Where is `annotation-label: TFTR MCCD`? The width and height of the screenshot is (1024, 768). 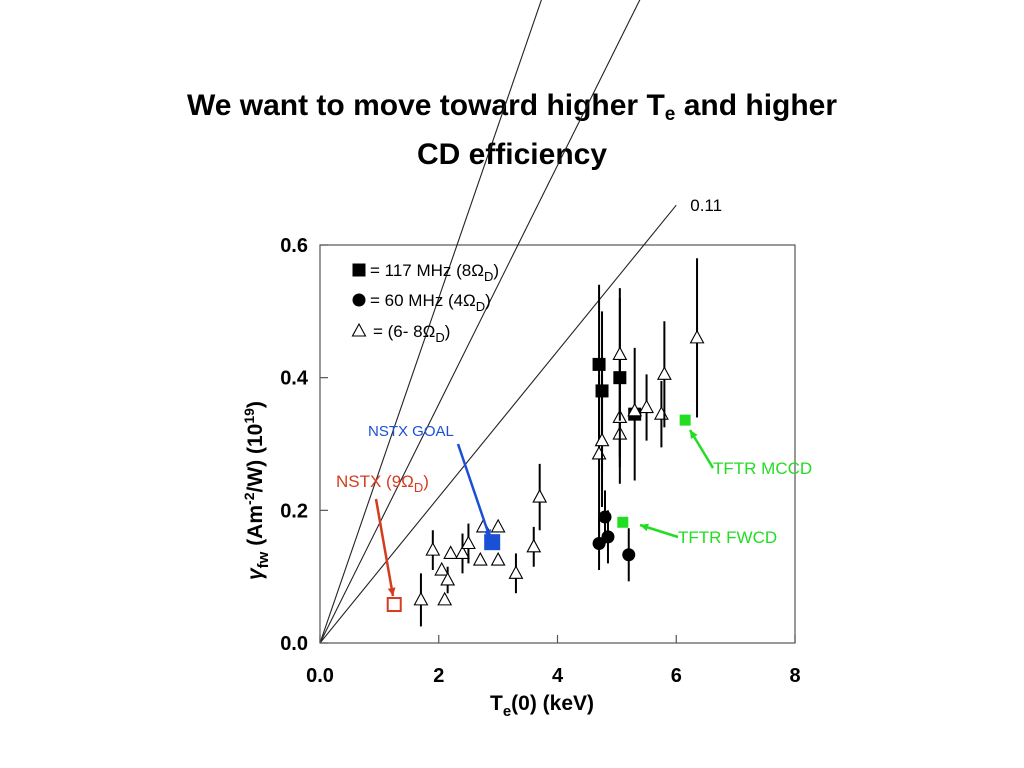
annotation-label: TFTR MCCD is located at coordinates (762, 468).